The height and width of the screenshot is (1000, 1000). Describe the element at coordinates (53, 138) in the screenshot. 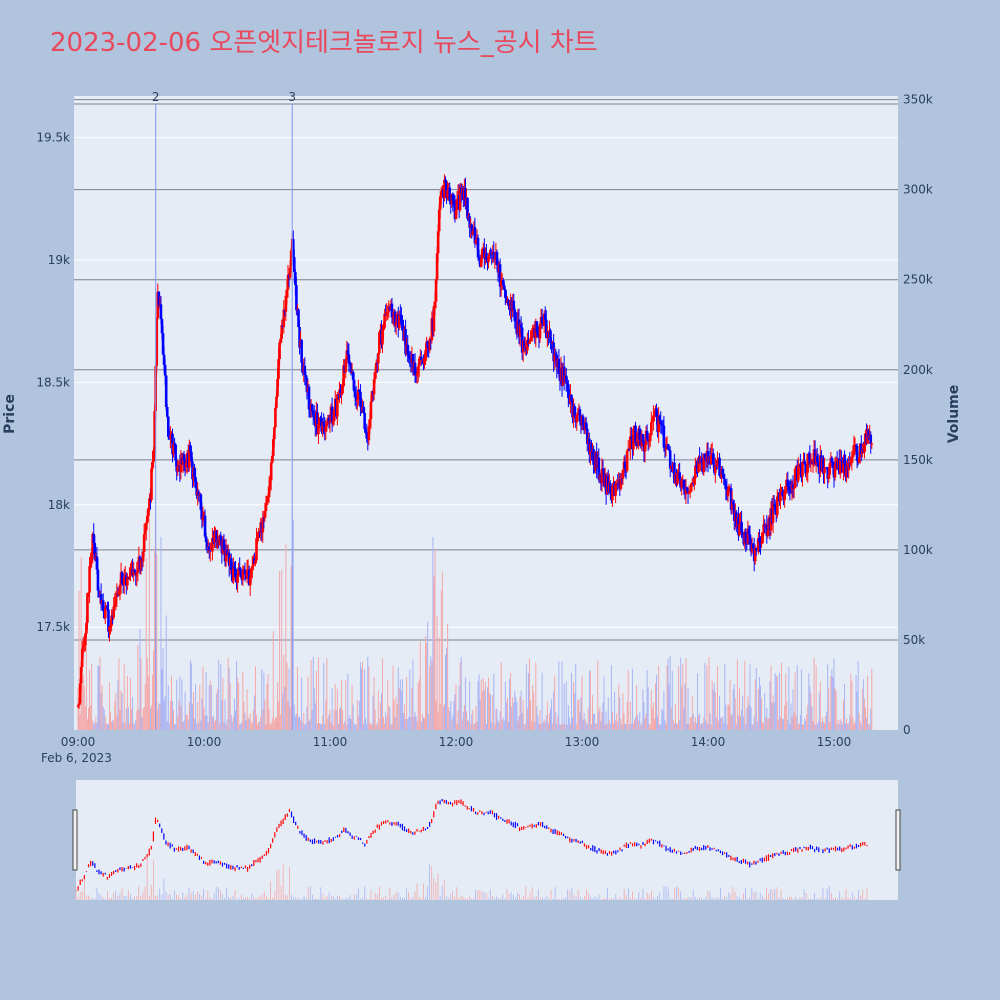

I see `price-tick-label: 19.5k` at that location.